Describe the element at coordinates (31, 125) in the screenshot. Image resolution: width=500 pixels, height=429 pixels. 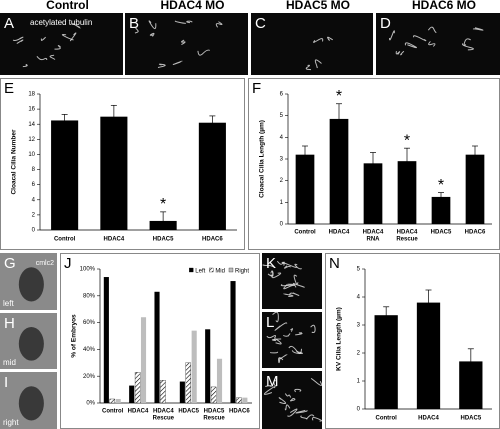
I see `y-tick-label: 14` at that location.